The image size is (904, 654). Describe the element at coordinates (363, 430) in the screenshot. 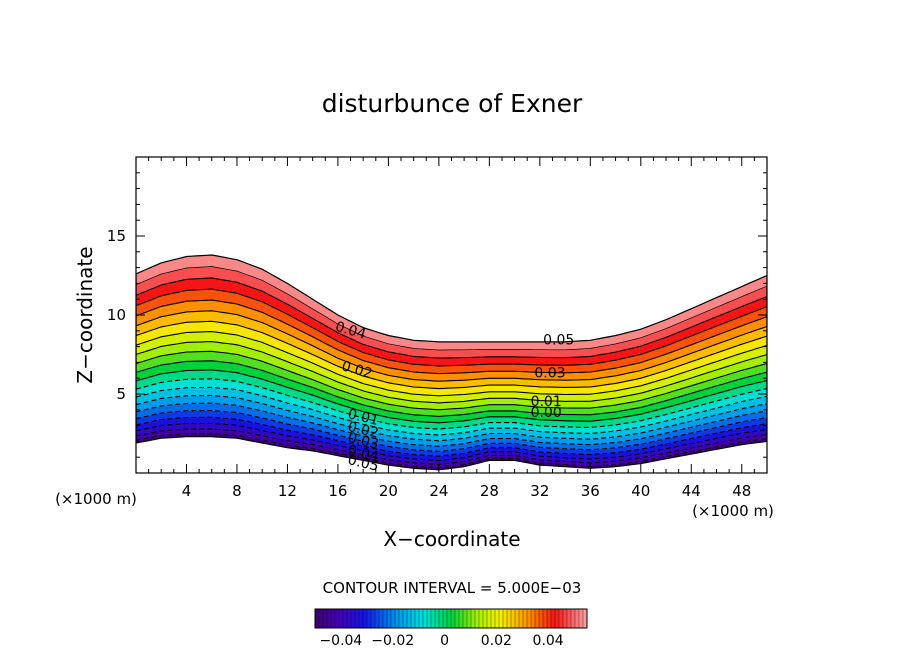

I see `contour-label: 0.02` at that location.